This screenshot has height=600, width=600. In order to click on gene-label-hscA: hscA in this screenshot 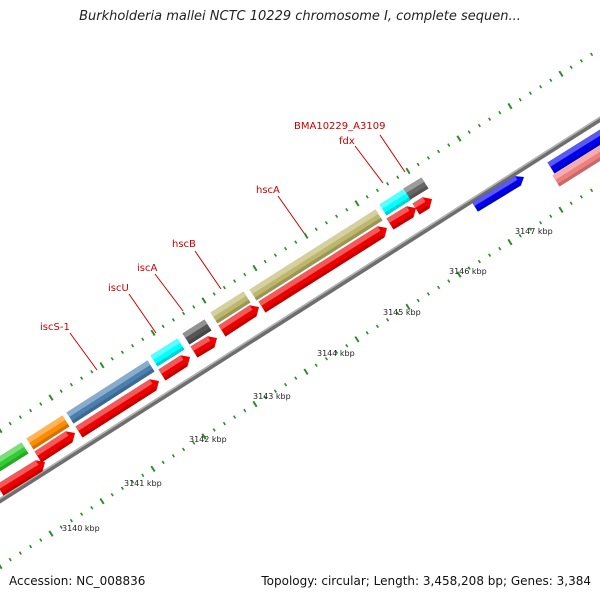, I will do `click(268, 190)`.